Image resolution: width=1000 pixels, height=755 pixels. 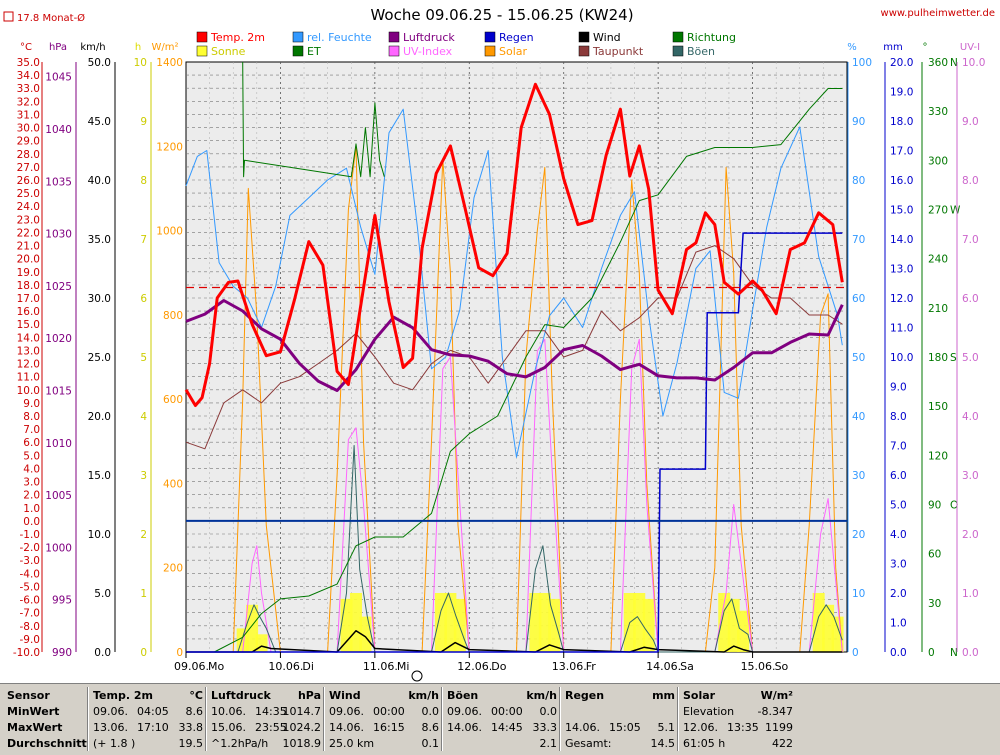 I want to click on tick-label-solar: 400, so click(x=173, y=484).